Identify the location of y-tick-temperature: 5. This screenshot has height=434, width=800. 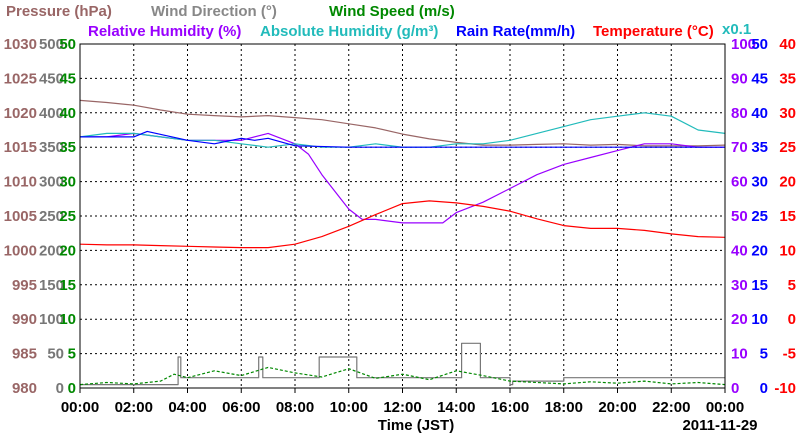
(792, 285).